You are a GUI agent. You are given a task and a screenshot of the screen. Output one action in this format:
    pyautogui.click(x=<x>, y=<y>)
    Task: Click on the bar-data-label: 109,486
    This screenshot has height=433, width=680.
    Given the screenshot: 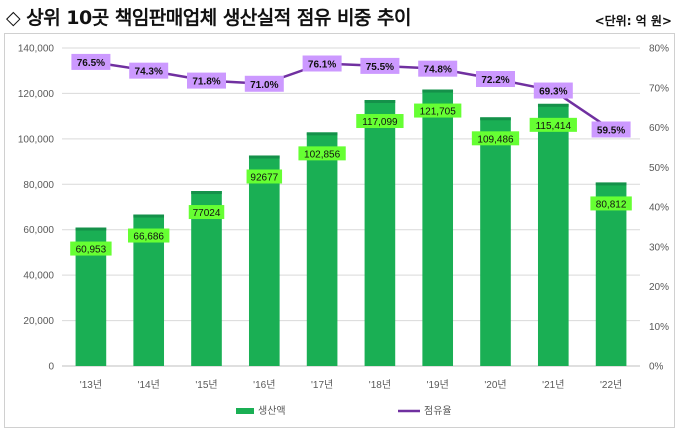 What is the action you would take?
    pyautogui.click(x=495, y=139)
    